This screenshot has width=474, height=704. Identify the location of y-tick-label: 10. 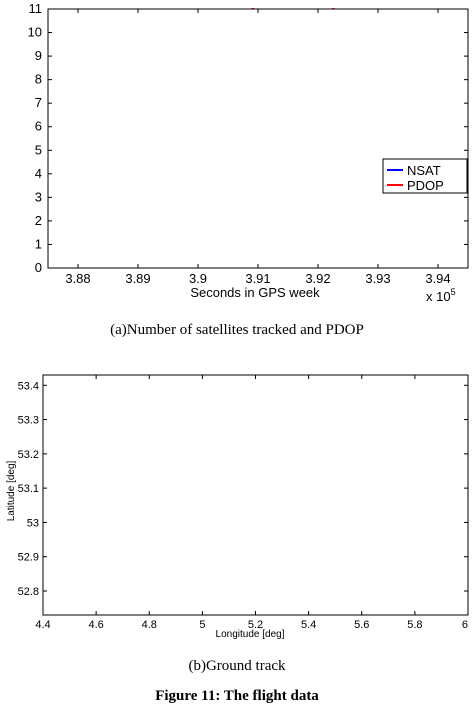
(35, 32).